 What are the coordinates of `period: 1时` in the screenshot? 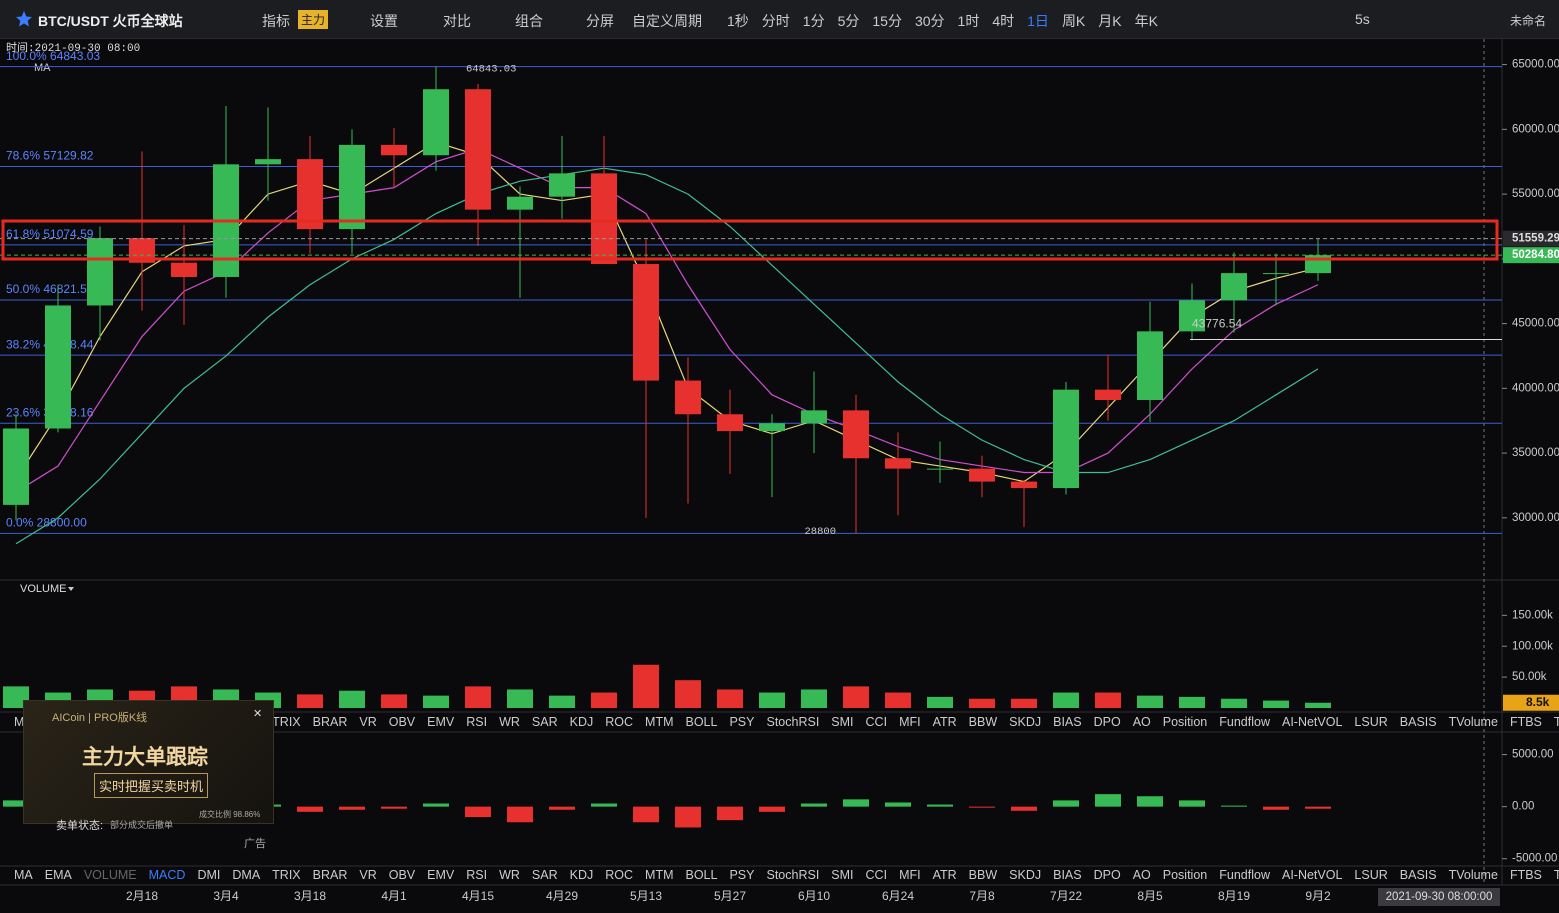 It's located at (968, 21).